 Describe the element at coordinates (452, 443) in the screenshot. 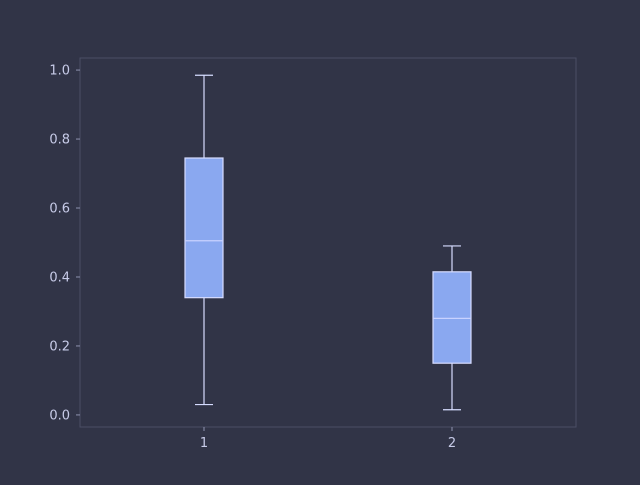

I see `x-tick-label: 2` at that location.